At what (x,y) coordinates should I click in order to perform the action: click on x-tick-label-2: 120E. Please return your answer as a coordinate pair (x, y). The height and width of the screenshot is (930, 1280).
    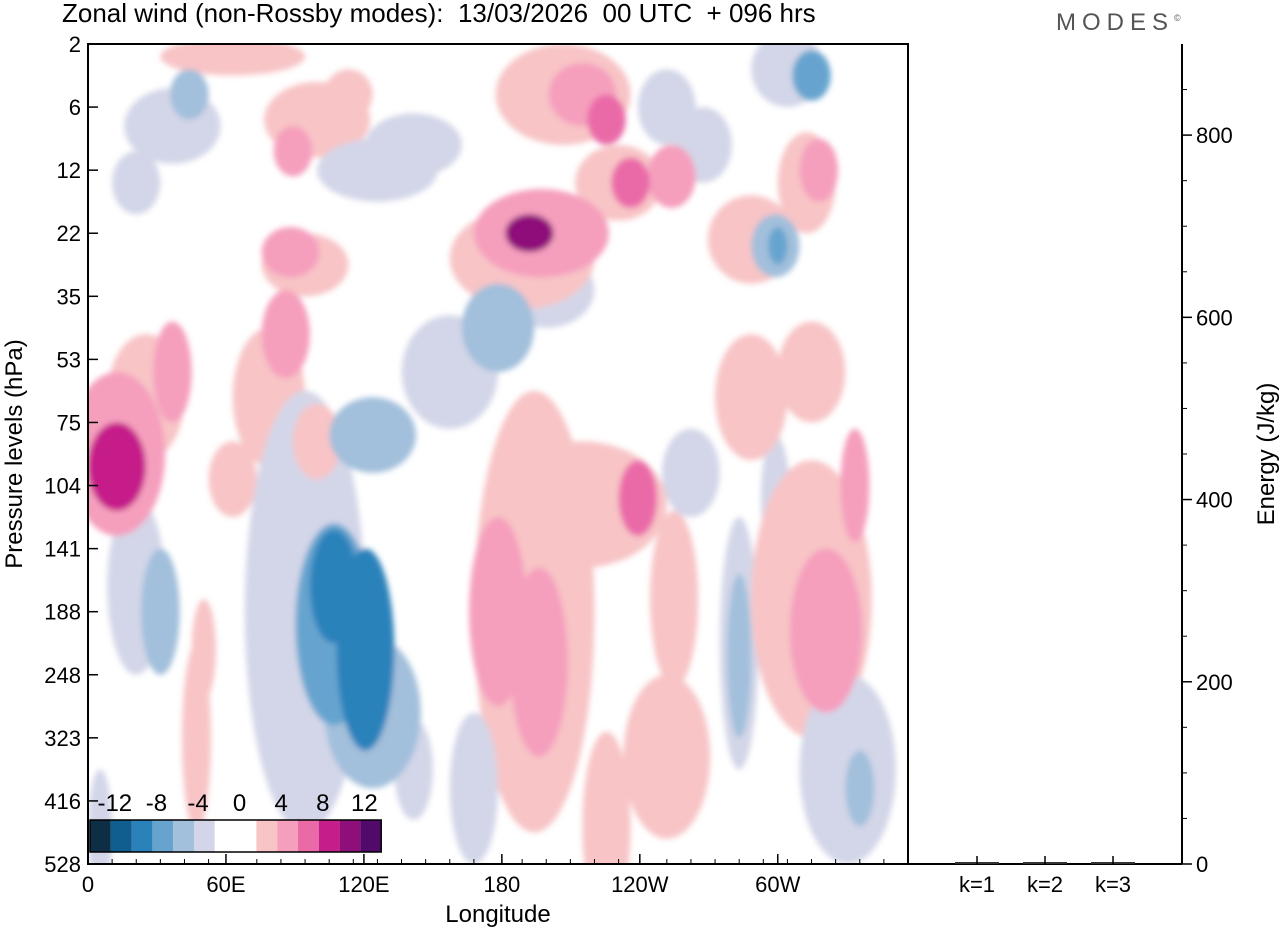
    Looking at the image, I should click on (363, 884).